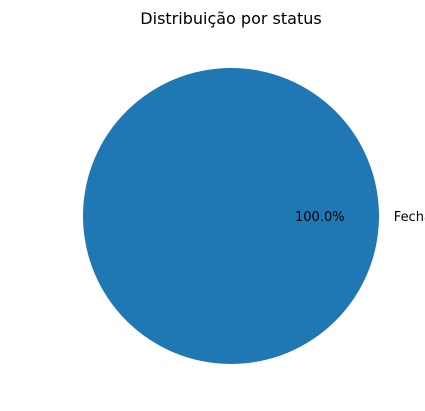  I want to click on chart-title: Distribuição por status, so click(230, 18).